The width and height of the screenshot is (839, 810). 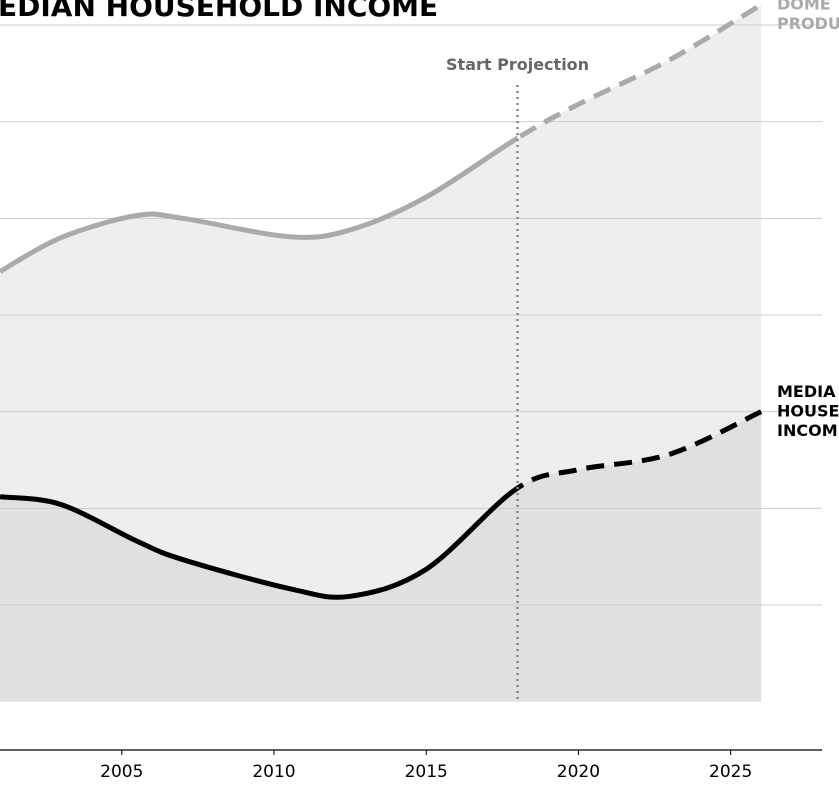 What do you see at coordinates (426, 772) in the screenshot?
I see `x-tick-label: 2015` at bounding box center [426, 772].